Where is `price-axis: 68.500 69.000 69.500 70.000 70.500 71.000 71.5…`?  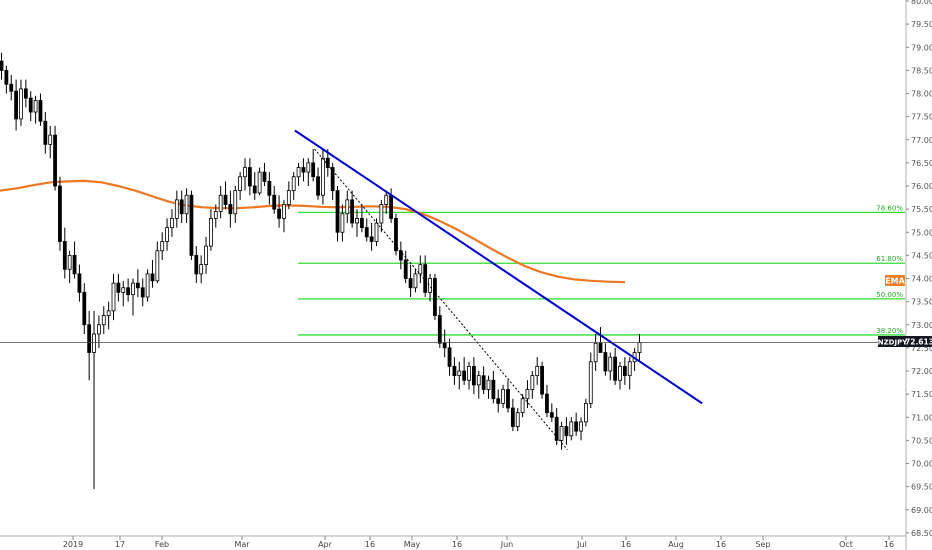
price-axis: 68.500 69.000 69.500 70.000 70.500 71.000 71.5… is located at coordinates (918, 275).